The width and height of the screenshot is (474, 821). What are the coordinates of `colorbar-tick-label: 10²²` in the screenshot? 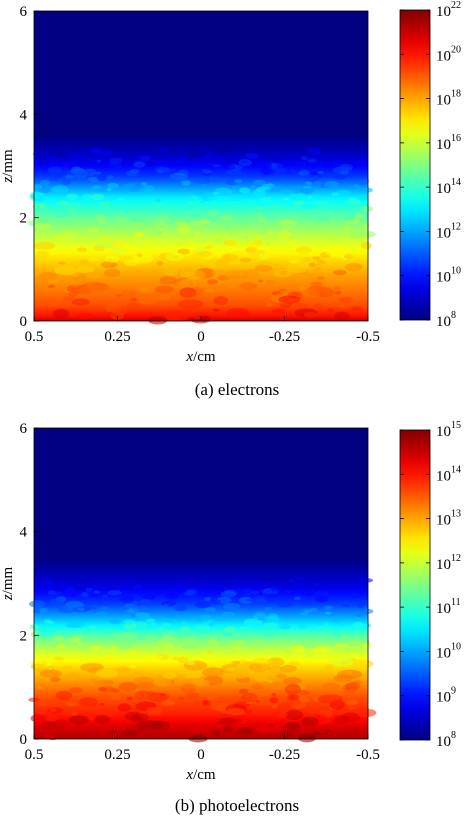 It's located at (448, 10).